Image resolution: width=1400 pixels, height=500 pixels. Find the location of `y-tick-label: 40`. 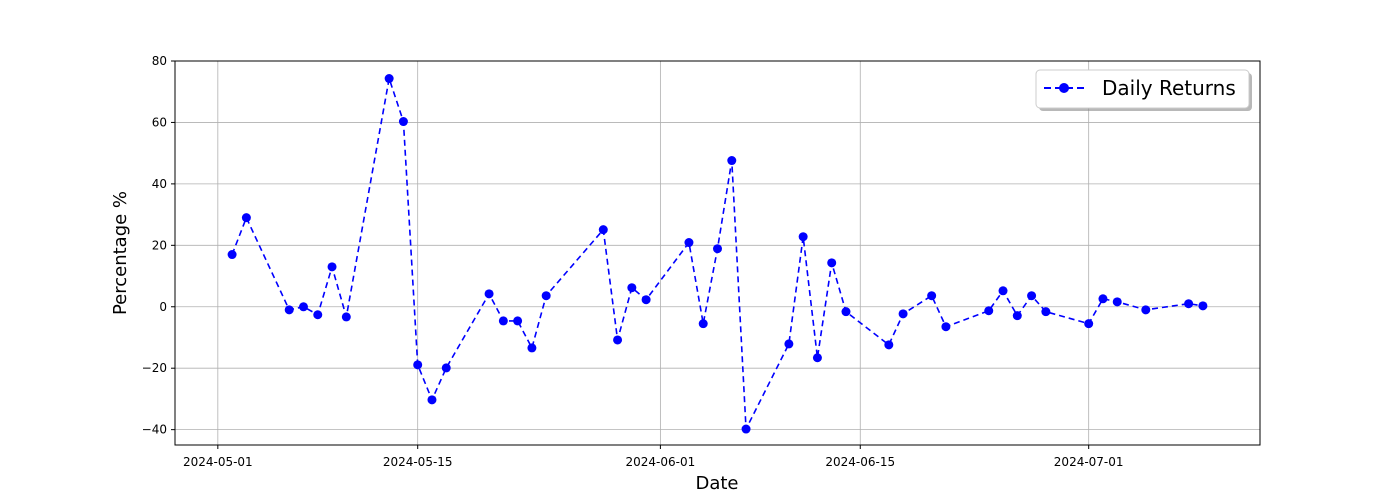

y-tick-label: 40 is located at coordinates (159, 184).